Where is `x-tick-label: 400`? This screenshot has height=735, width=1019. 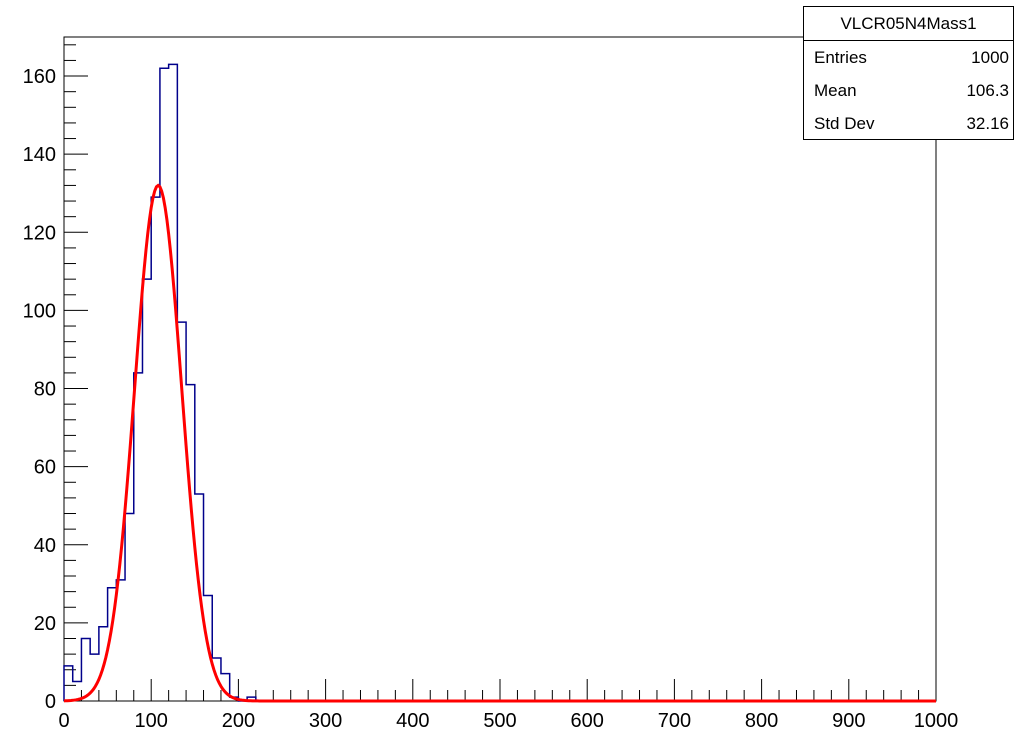 x-tick-label: 400 is located at coordinates (412, 721).